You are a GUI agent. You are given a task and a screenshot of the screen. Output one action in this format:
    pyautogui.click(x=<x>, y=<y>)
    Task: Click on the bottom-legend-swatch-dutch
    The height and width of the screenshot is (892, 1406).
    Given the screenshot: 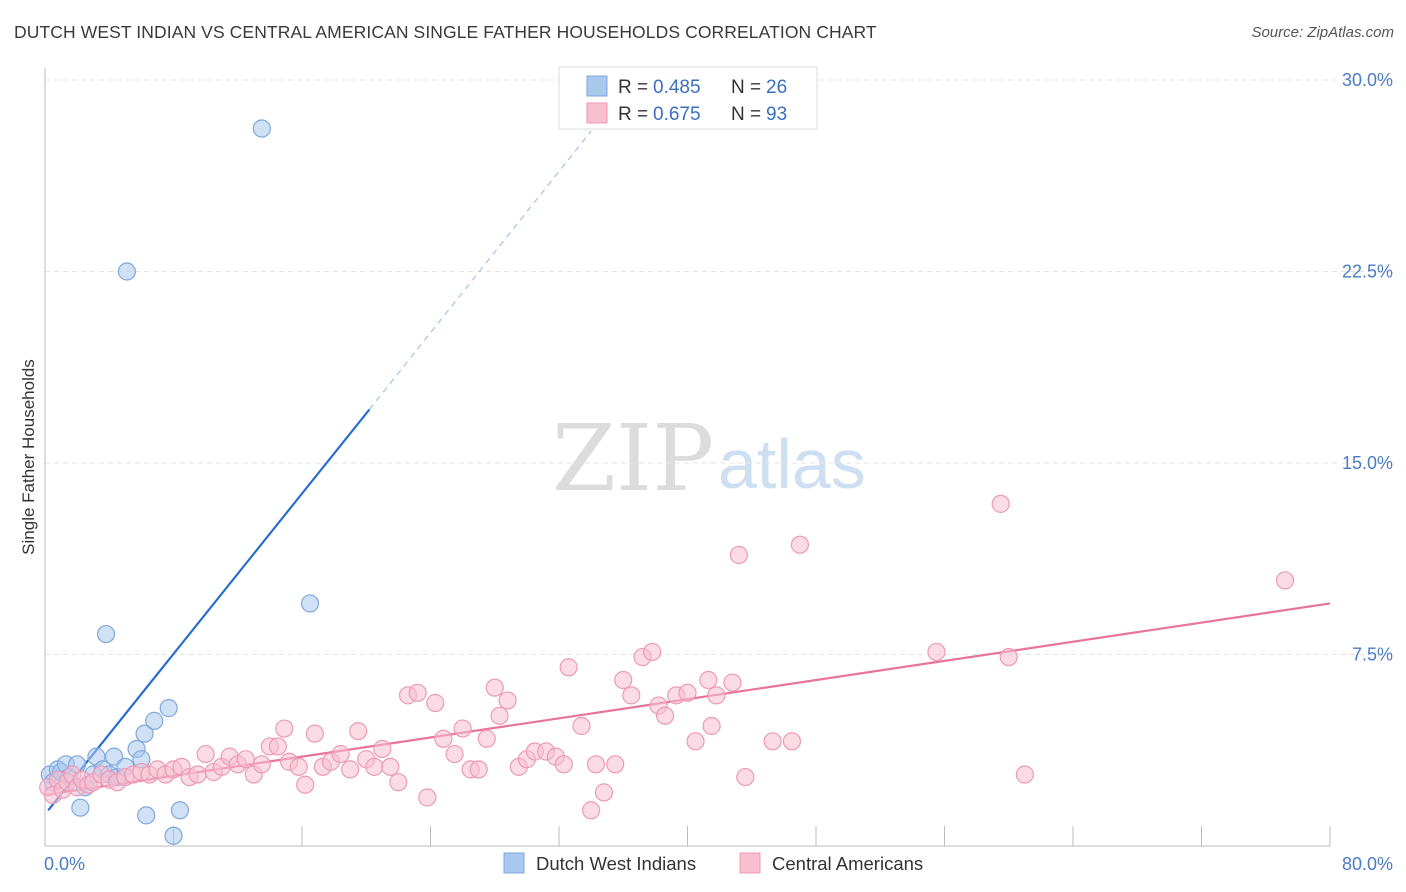 What is the action you would take?
    pyautogui.click(x=514, y=863)
    